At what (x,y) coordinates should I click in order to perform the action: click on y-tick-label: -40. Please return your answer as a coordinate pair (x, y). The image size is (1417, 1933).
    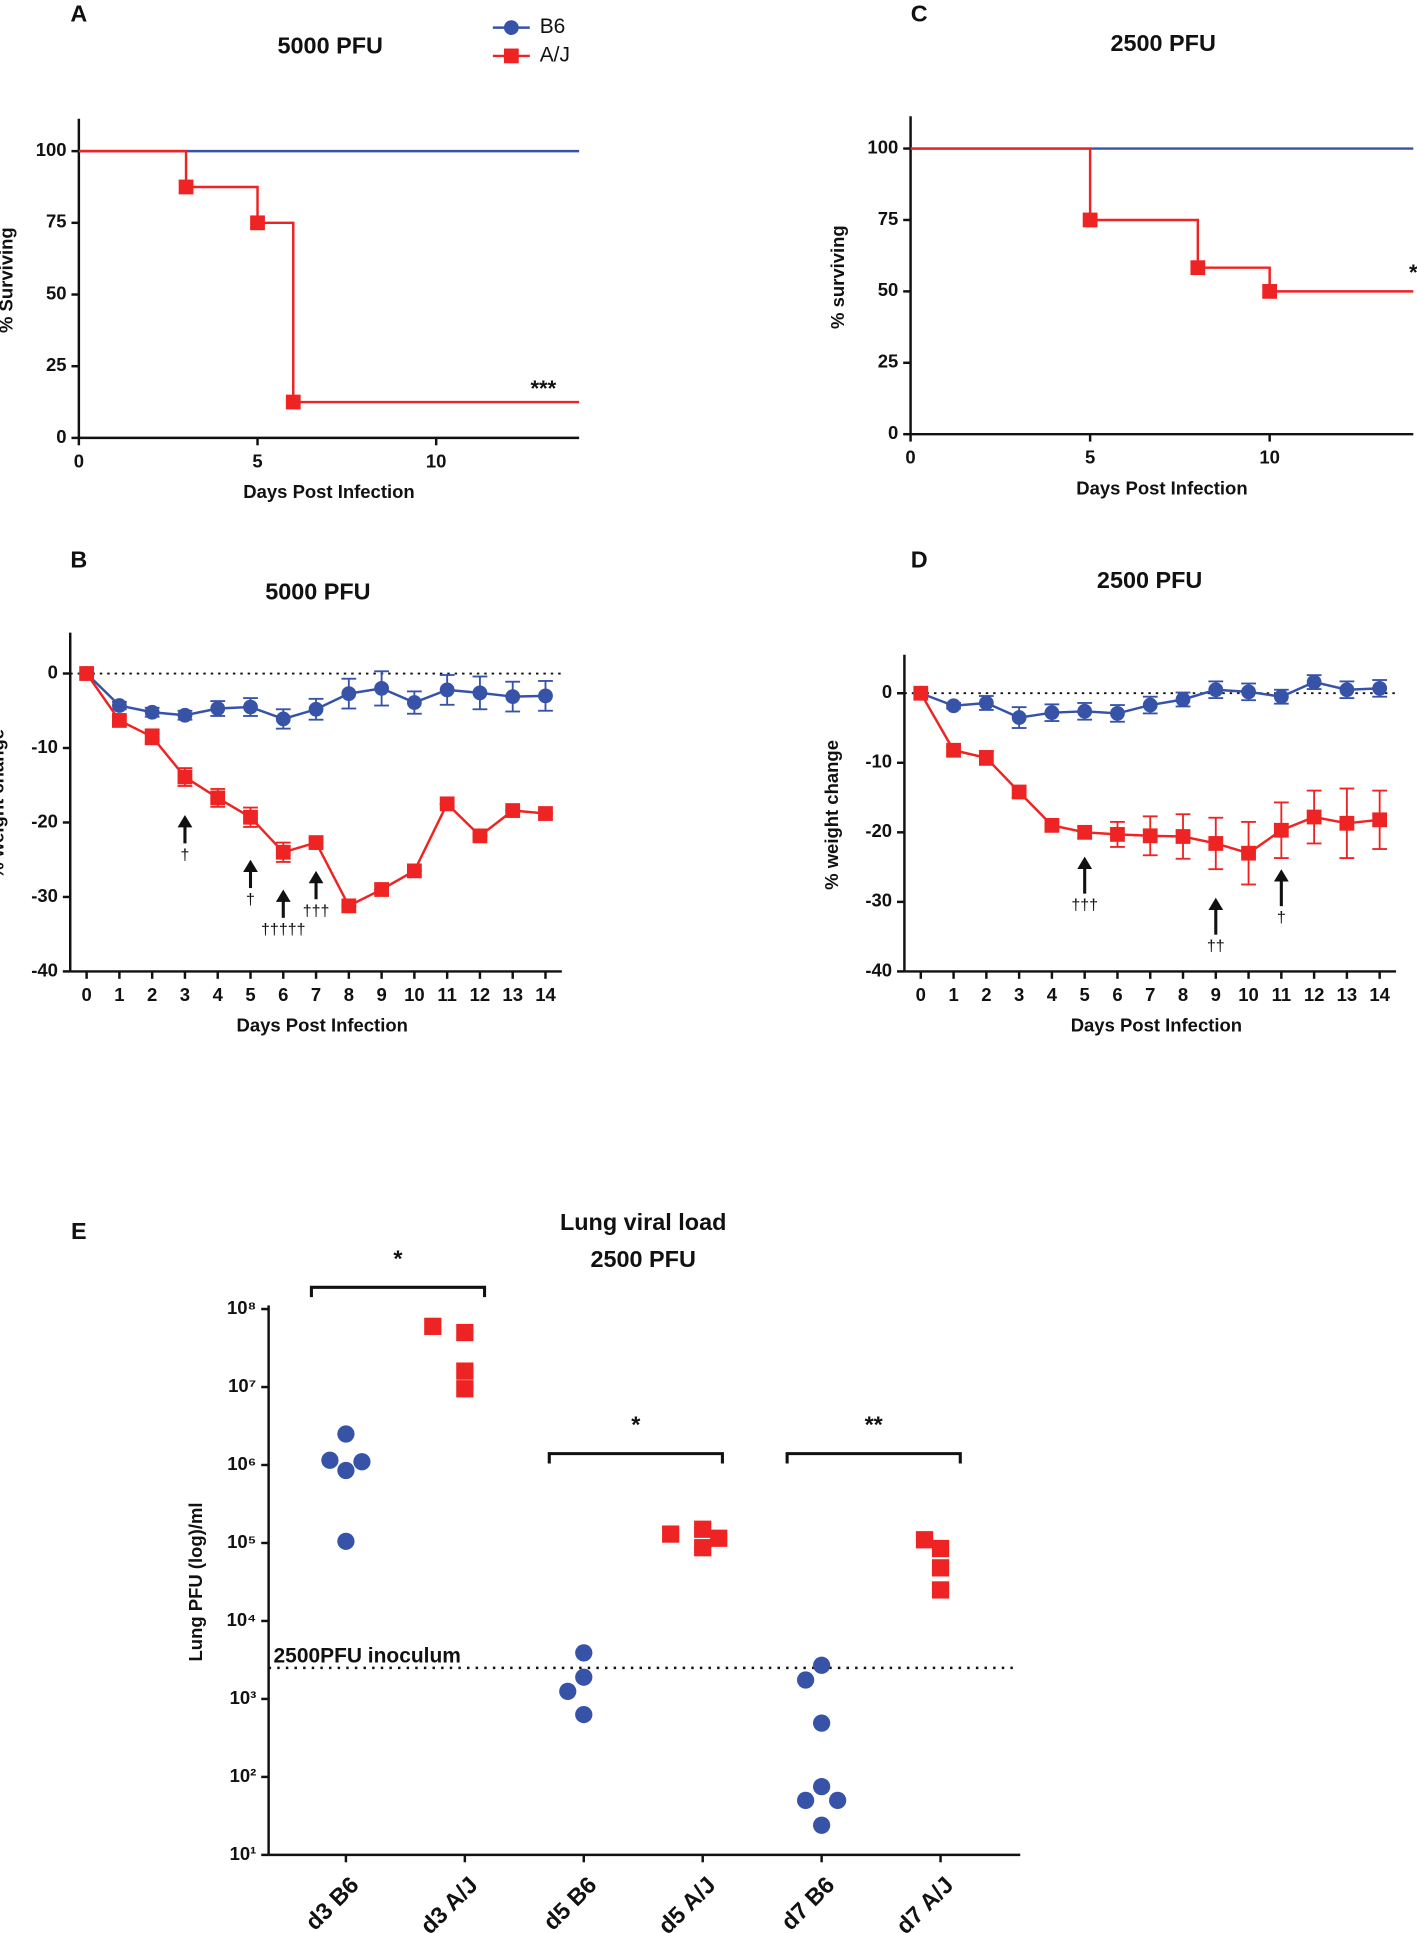
    Looking at the image, I should click on (878, 969).